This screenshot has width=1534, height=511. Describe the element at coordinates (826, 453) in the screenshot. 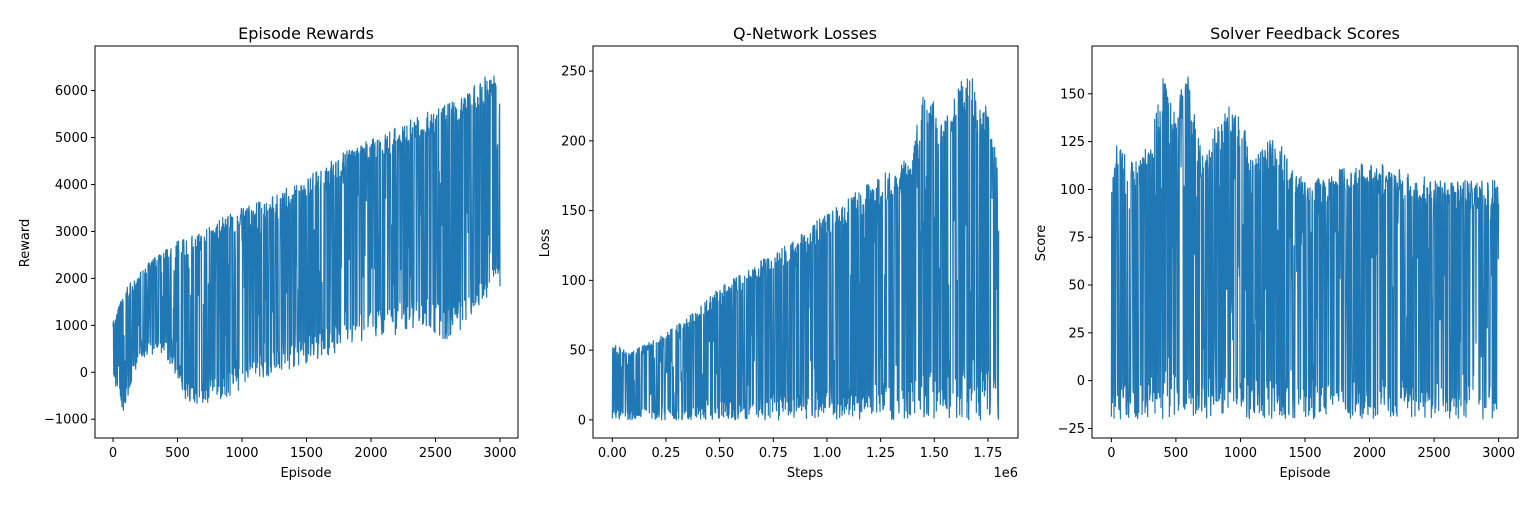

I see `x-tick-label: 1.00` at that location.